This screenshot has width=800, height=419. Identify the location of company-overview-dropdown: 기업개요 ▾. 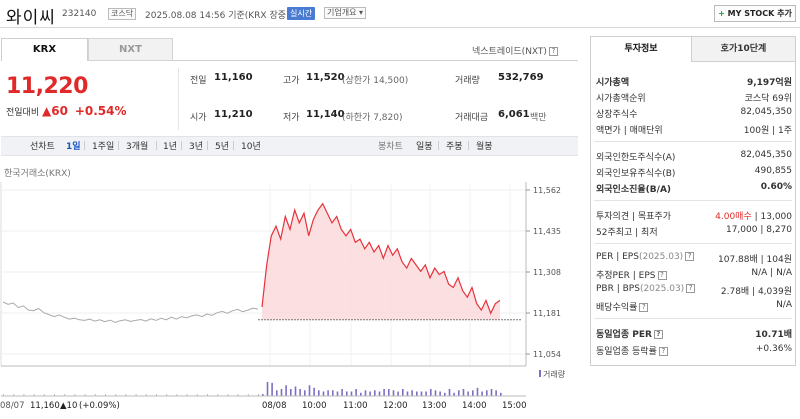
(345, 13).